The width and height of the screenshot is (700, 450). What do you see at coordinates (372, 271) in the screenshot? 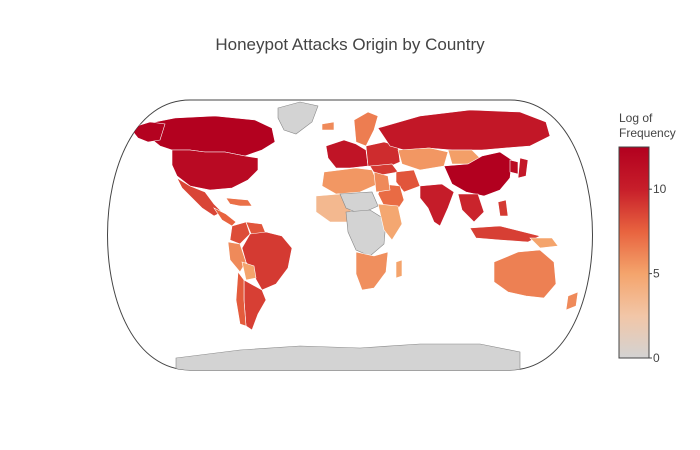
I see `region-southern-africa` at bounding box center [372, 271].